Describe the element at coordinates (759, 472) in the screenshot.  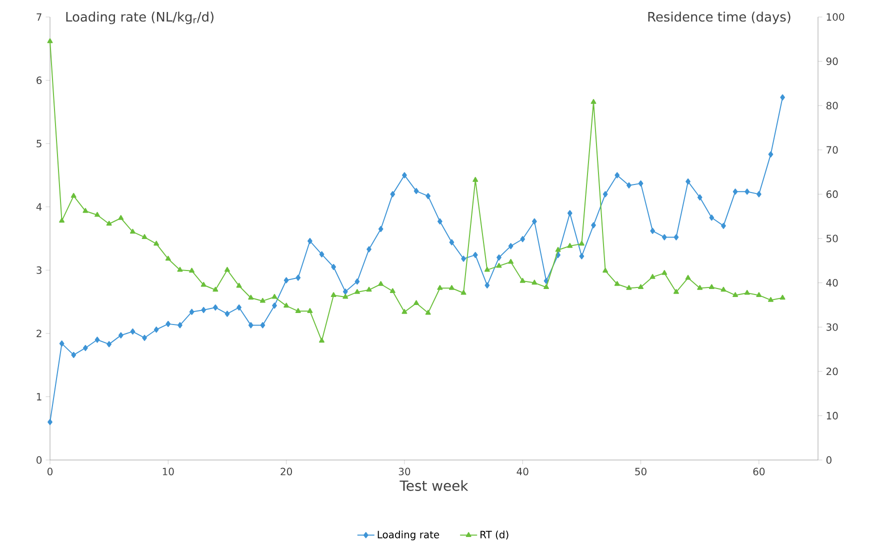
I see `x-tick-label: 60` at that location.